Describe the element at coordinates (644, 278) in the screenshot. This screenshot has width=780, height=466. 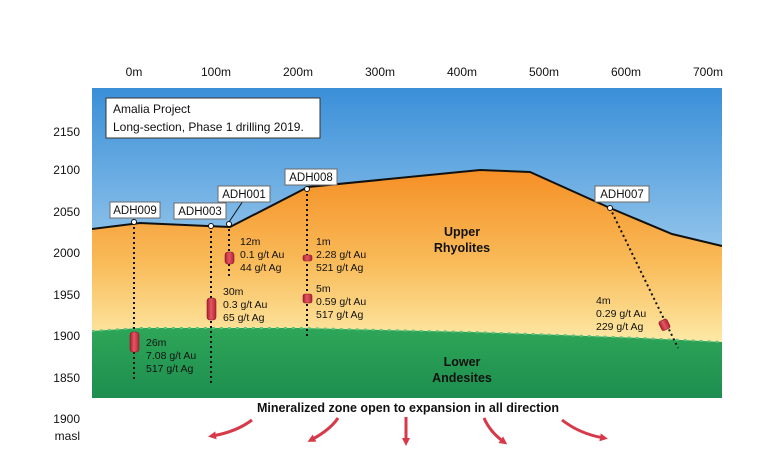
I see `drill-trace-adh007` at that location.